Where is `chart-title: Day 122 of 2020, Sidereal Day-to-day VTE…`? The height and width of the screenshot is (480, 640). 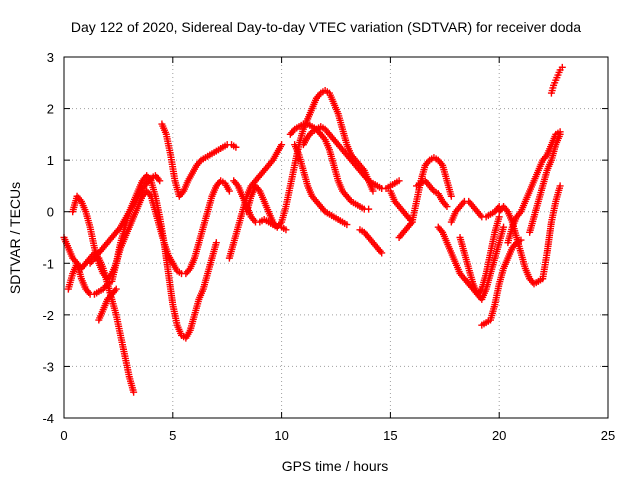
chart-title: Day 122 of 2020, Sidereal Day-to-day VTE… is located at coordinates (326, 27).